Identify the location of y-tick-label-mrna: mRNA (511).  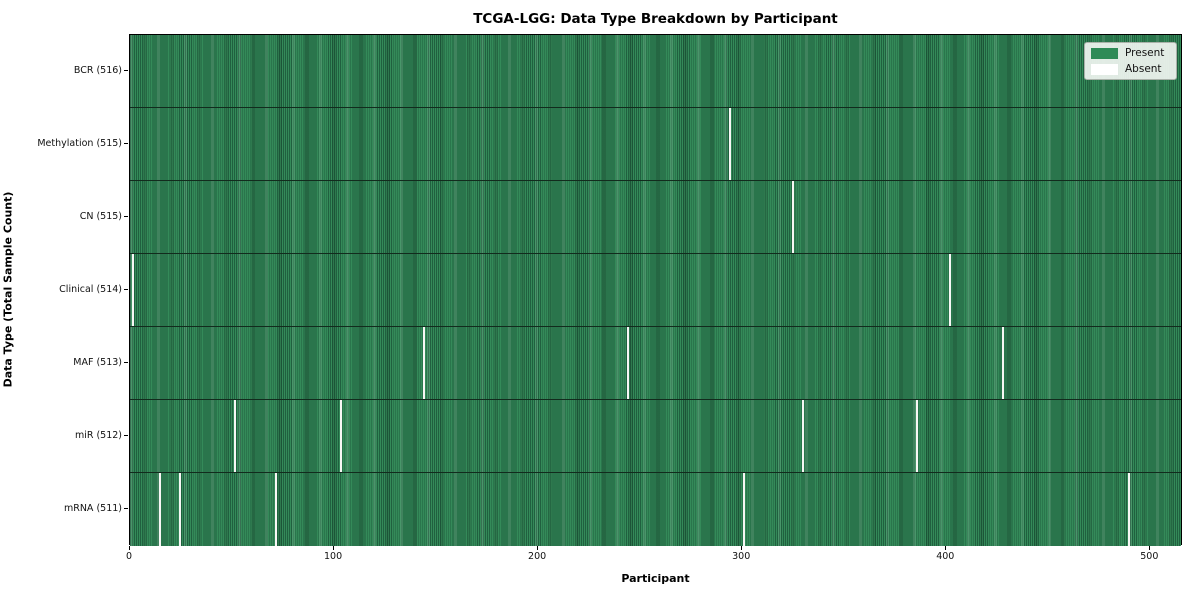
(92, 508).